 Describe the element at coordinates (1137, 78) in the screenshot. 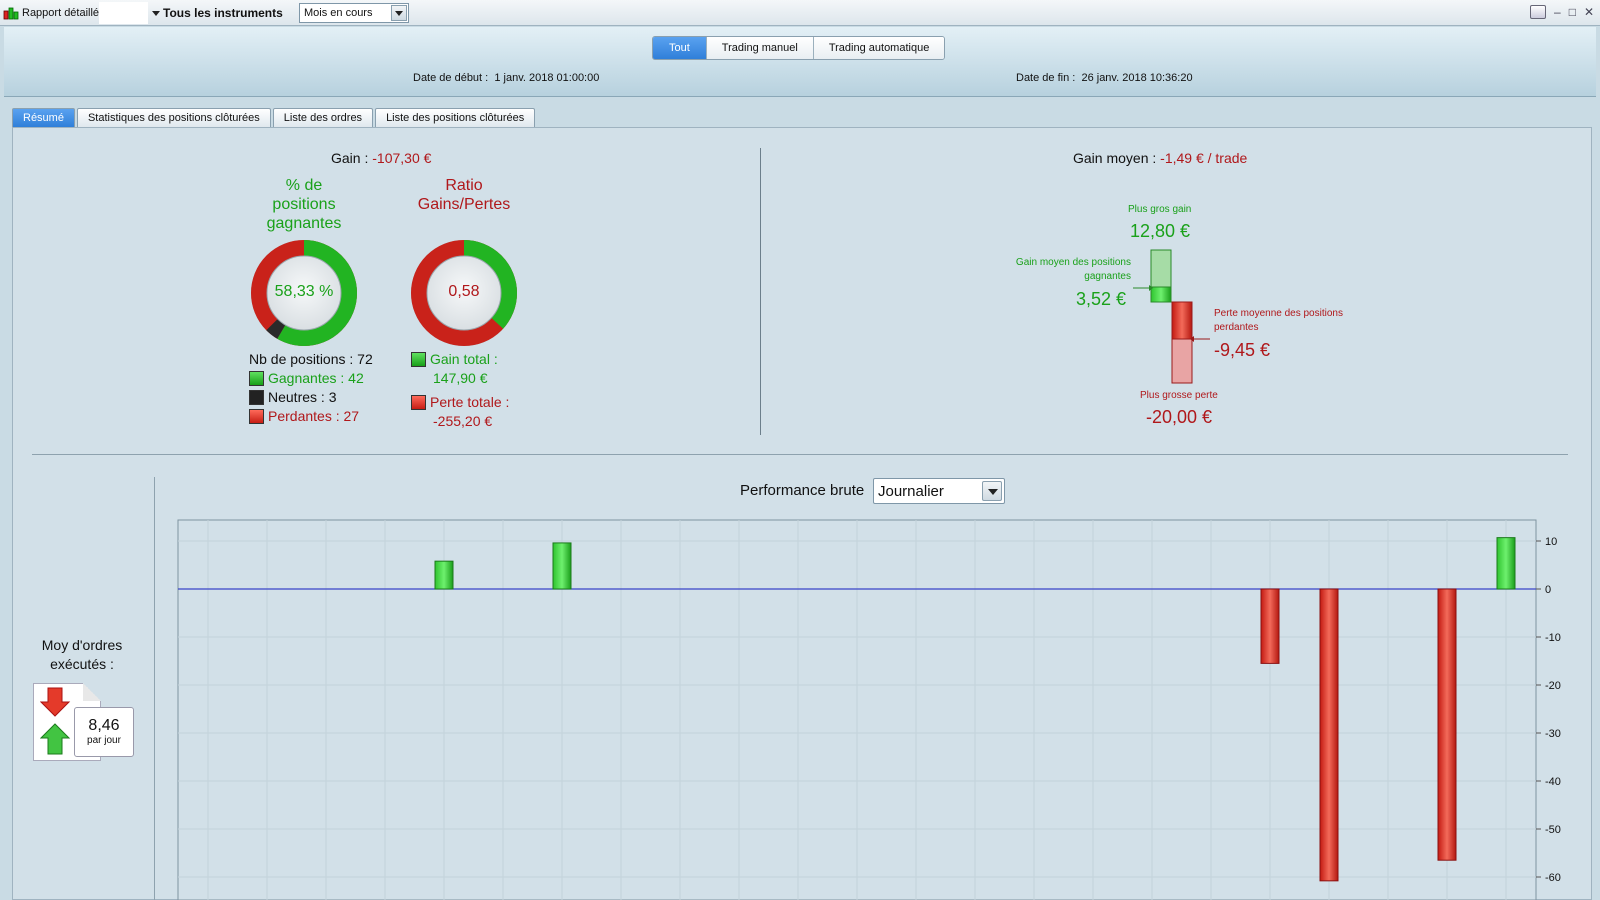

I see `end-date-value: 26 janv. 2018 10:36:20` at that location.